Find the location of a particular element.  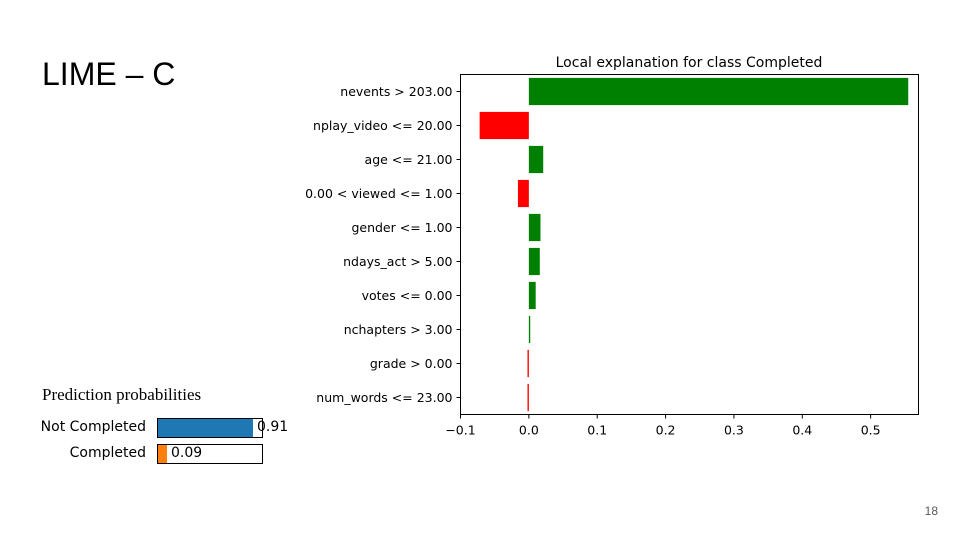

x-tick-label-6: 0.5 is located at coordinates (871, 430).